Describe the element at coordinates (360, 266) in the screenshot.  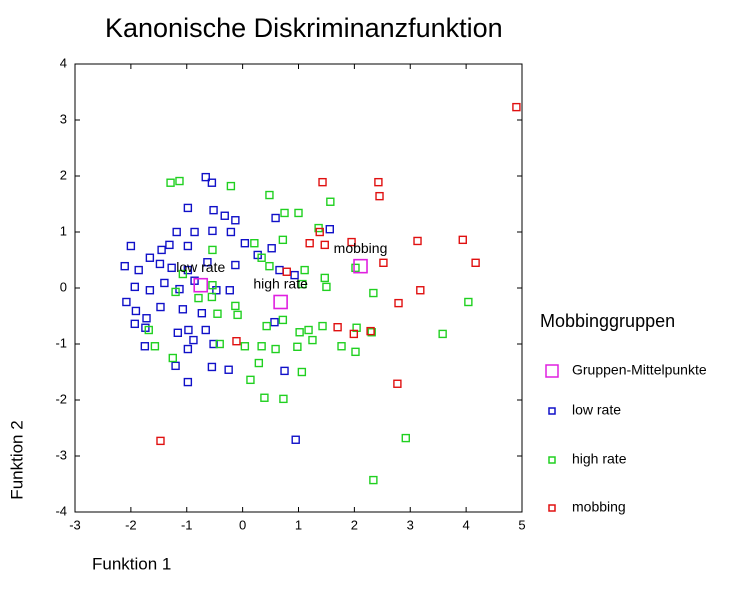
I see `centroid` at that location.